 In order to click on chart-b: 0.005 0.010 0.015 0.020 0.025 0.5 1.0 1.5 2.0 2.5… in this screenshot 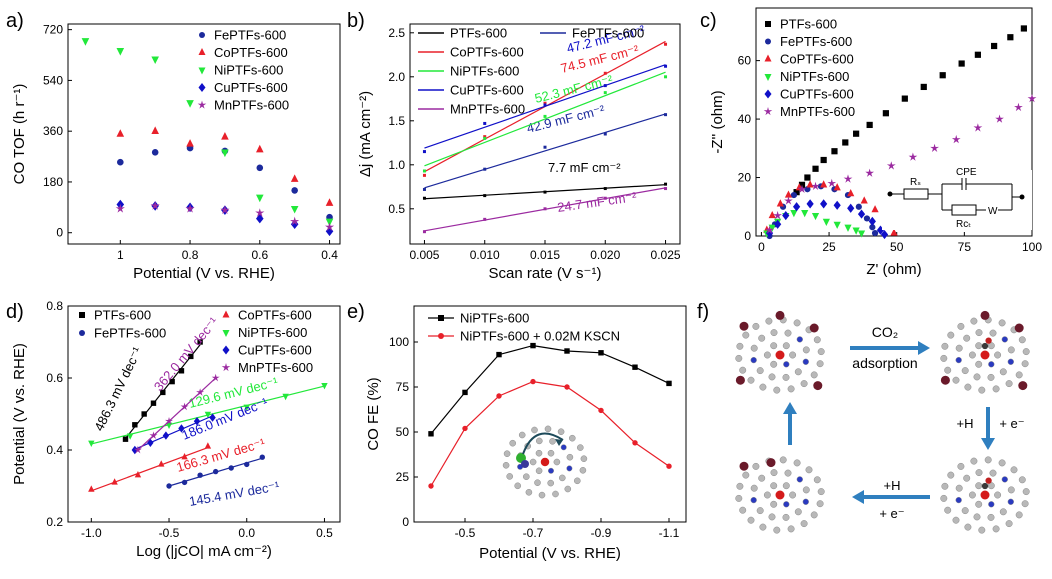, I will do `click(519, 152)`.